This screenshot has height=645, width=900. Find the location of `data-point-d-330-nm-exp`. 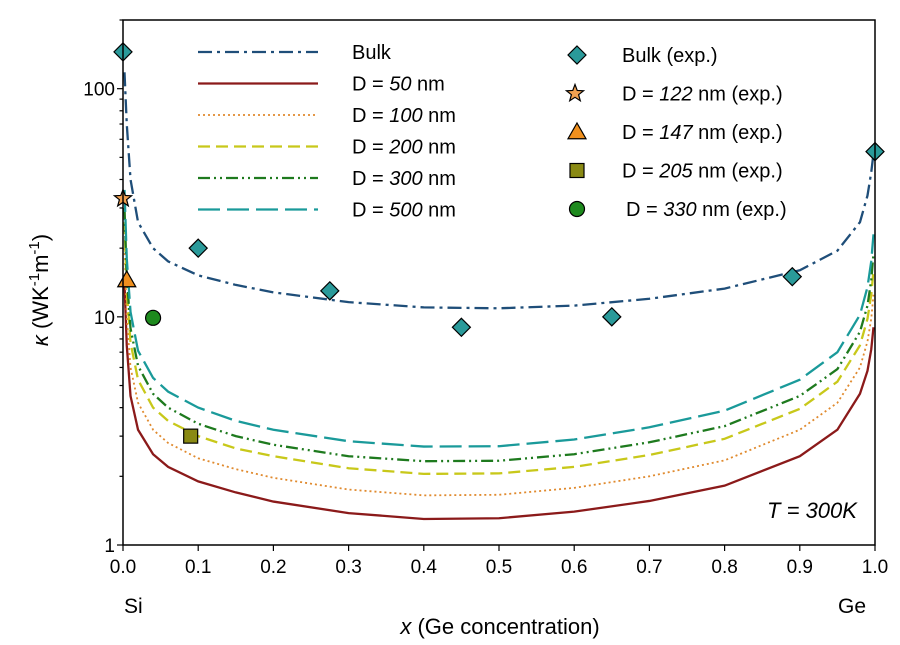

data-point-d-330-nm-exp is located at coordinates (153, 317).